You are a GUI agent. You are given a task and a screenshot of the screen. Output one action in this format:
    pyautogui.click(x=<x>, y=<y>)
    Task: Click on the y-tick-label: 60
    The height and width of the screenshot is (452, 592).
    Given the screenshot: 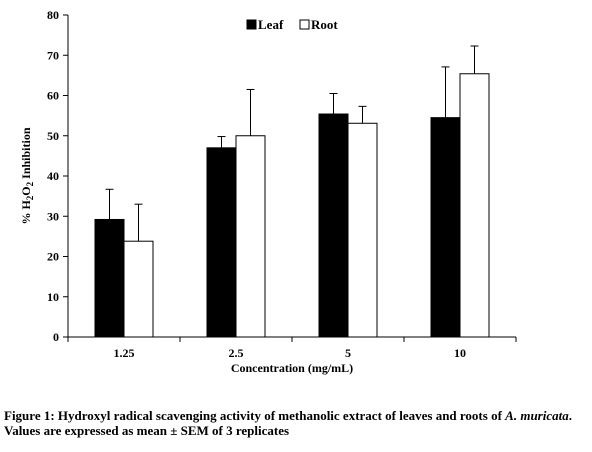 What is the action you would take?
    pyautogui.click(x=53, y=96)
    